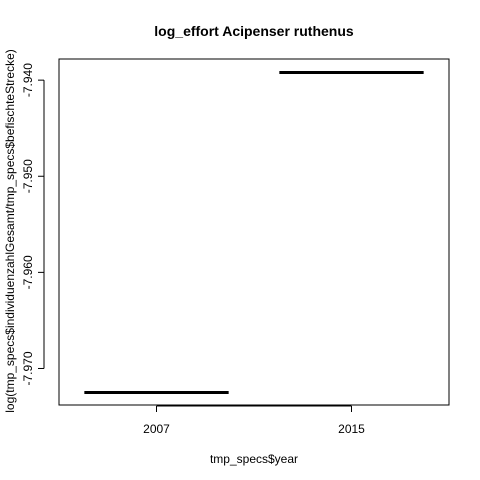 The height and width of the screenshot is (480, 480). What do you see at coordinates (28, 176) in the screenshot?
I see `y-tick-label: -7.950` at bounding box center [28, 176].